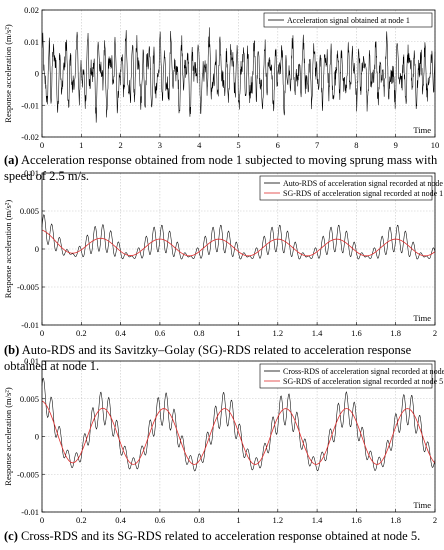  Describe the element at coordinates (30, 137) in the screenshot. I see `y-tick-label: -0.02` at that location.